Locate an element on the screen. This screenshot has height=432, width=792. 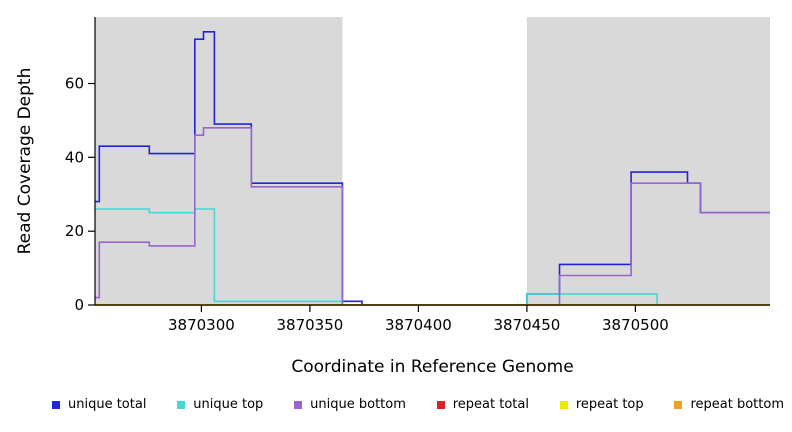
y-tick-label: 60 is located at coordinates (74, 84).